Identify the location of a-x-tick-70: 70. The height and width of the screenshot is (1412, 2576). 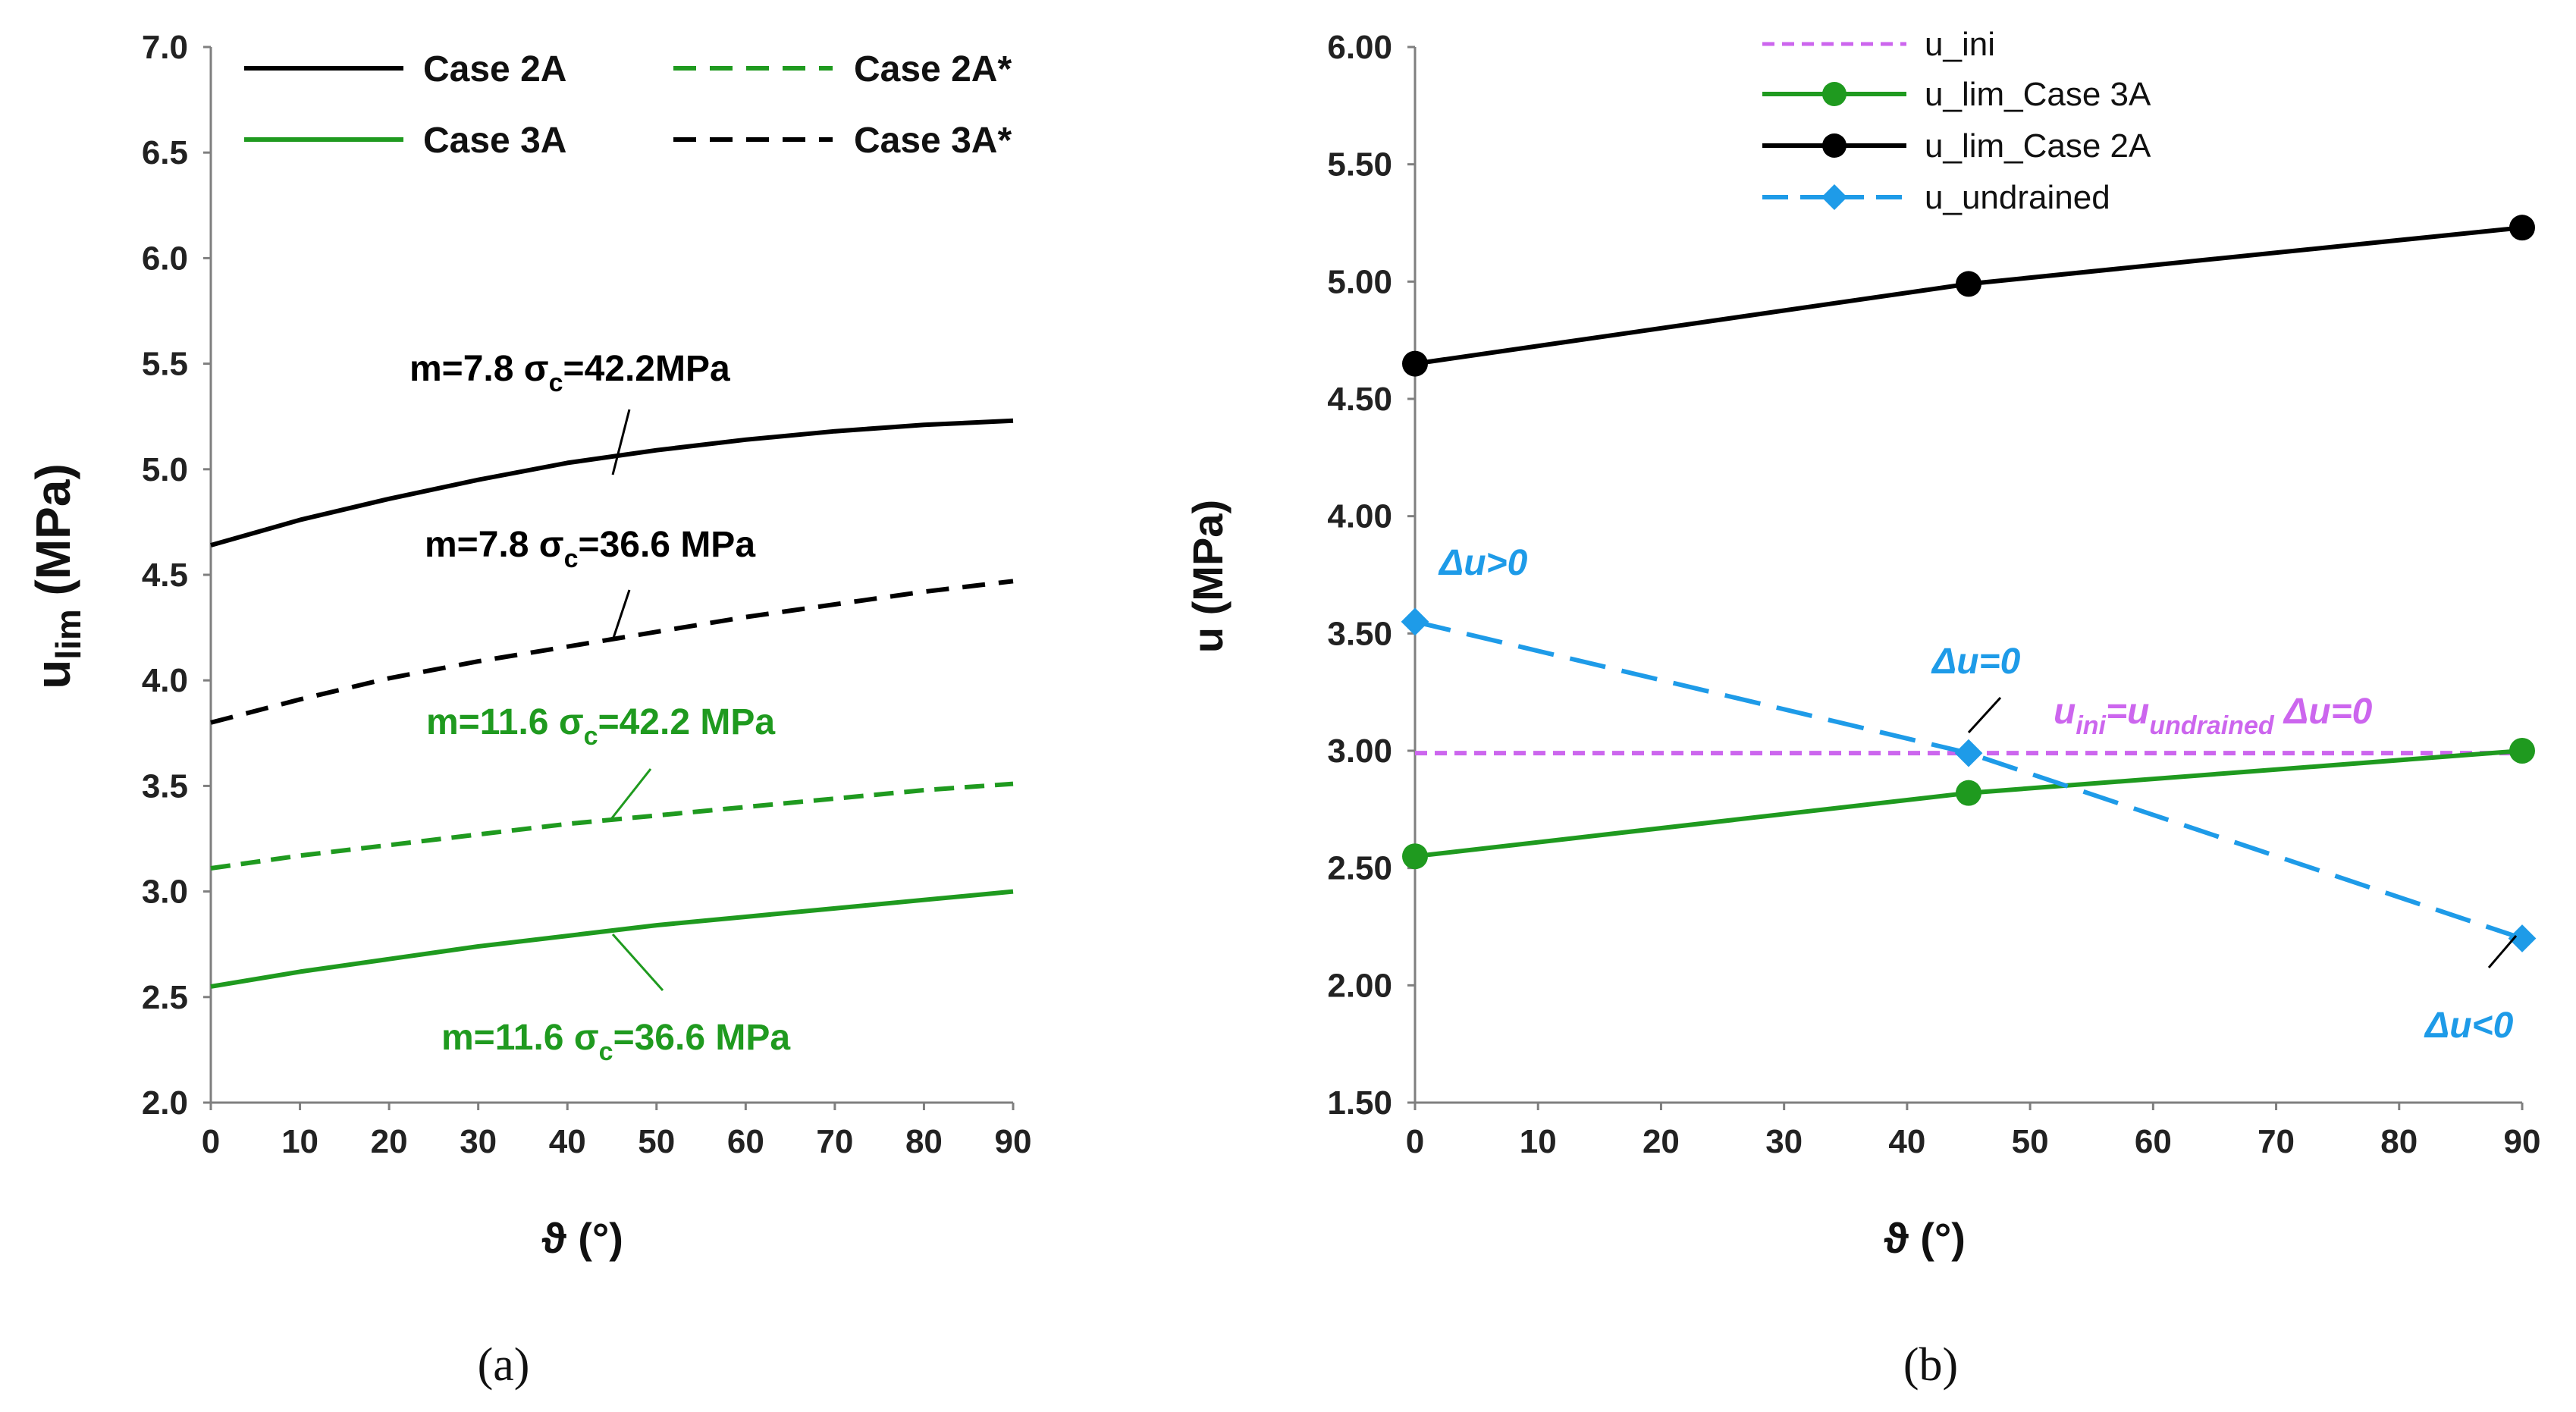
(834, 1141).